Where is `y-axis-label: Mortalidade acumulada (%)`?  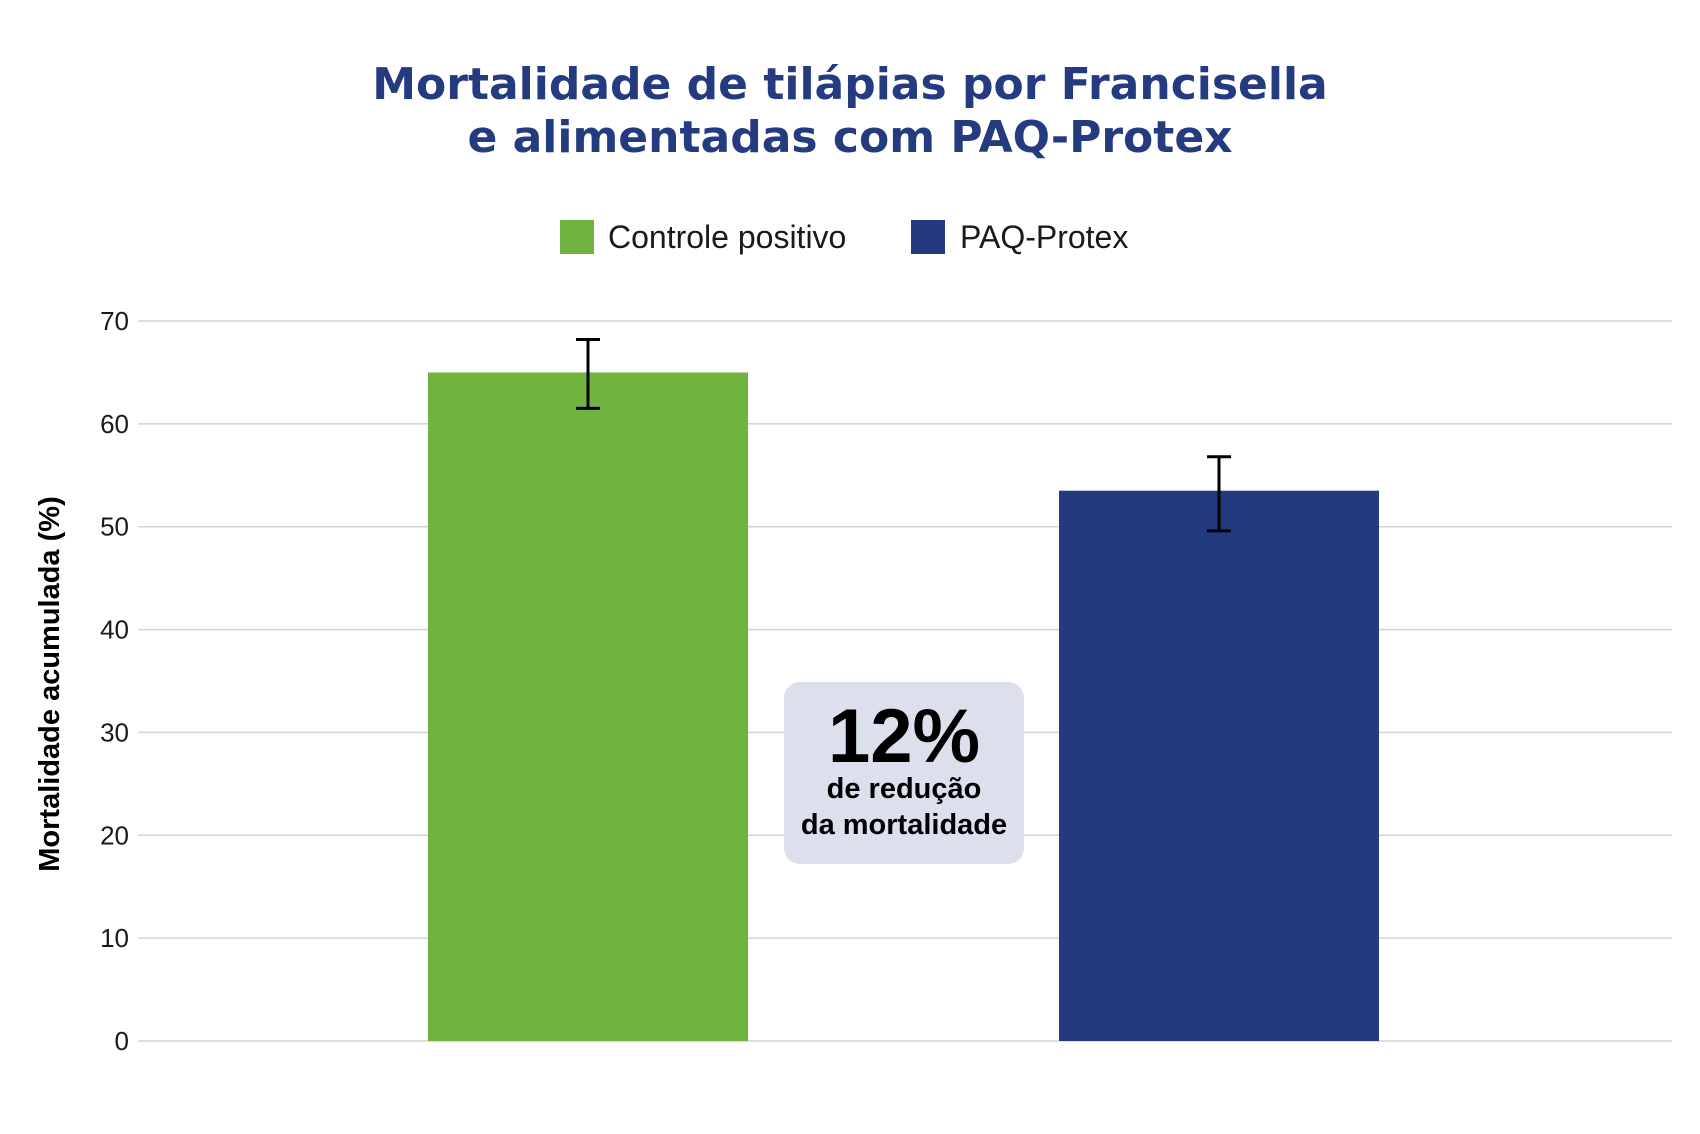
y-axis-label: Mortalidade acumulada (%) is located at coordinates (50, 683).